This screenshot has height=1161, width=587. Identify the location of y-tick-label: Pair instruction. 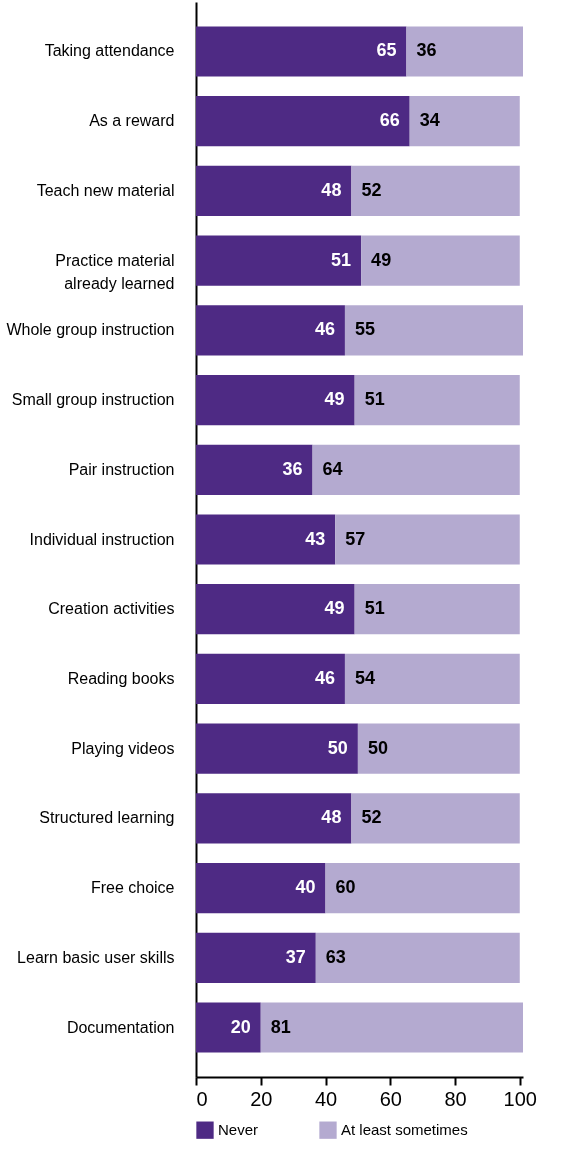
(121, 469).